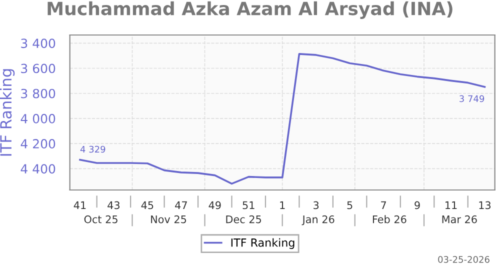 The height and width of the screenshot is (270, 500). Describe the element at coordinates (485, 205) in the screenshot. I see `x-tick-label: 13` at that location.